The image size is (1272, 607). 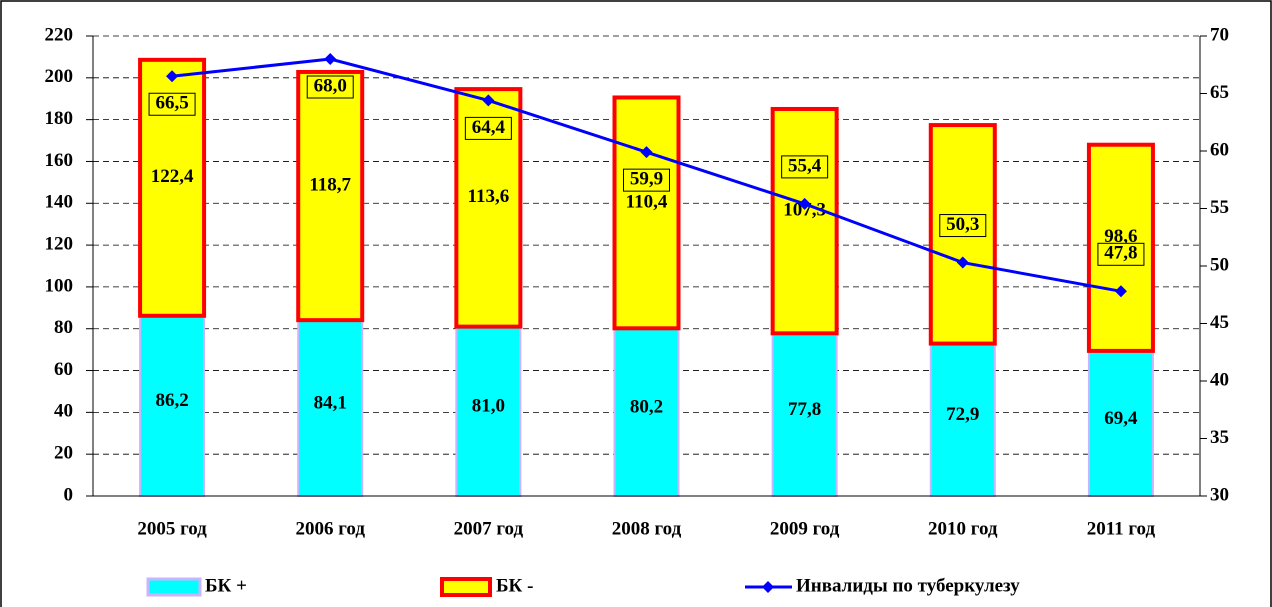 I want to click on y2-tick-label: 55, so click(x=1219, y=207).